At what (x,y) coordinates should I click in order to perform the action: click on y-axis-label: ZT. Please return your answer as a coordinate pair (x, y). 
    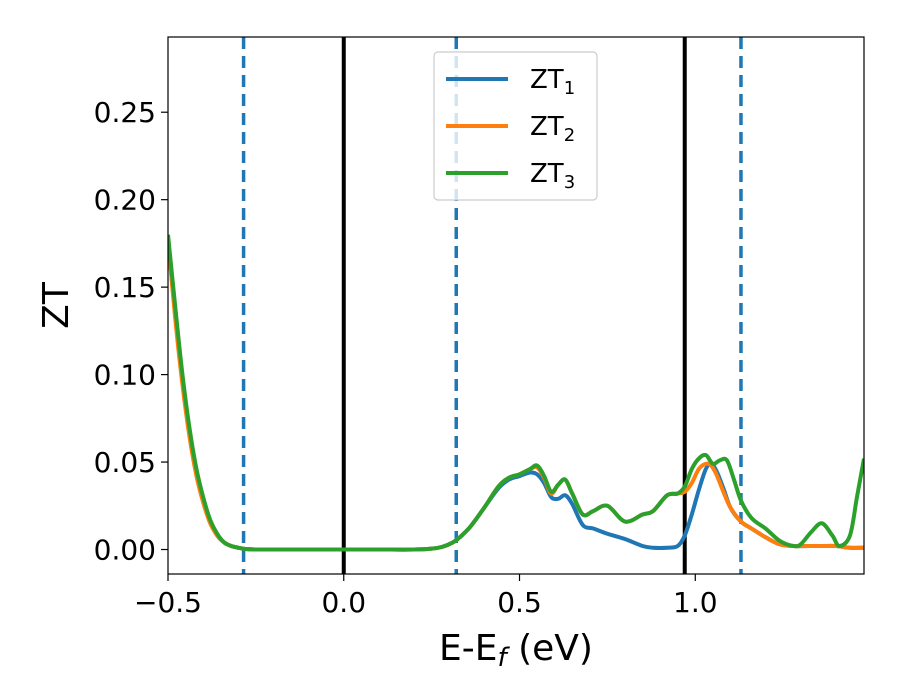
    Looking at the image, I should click on (56, 305).